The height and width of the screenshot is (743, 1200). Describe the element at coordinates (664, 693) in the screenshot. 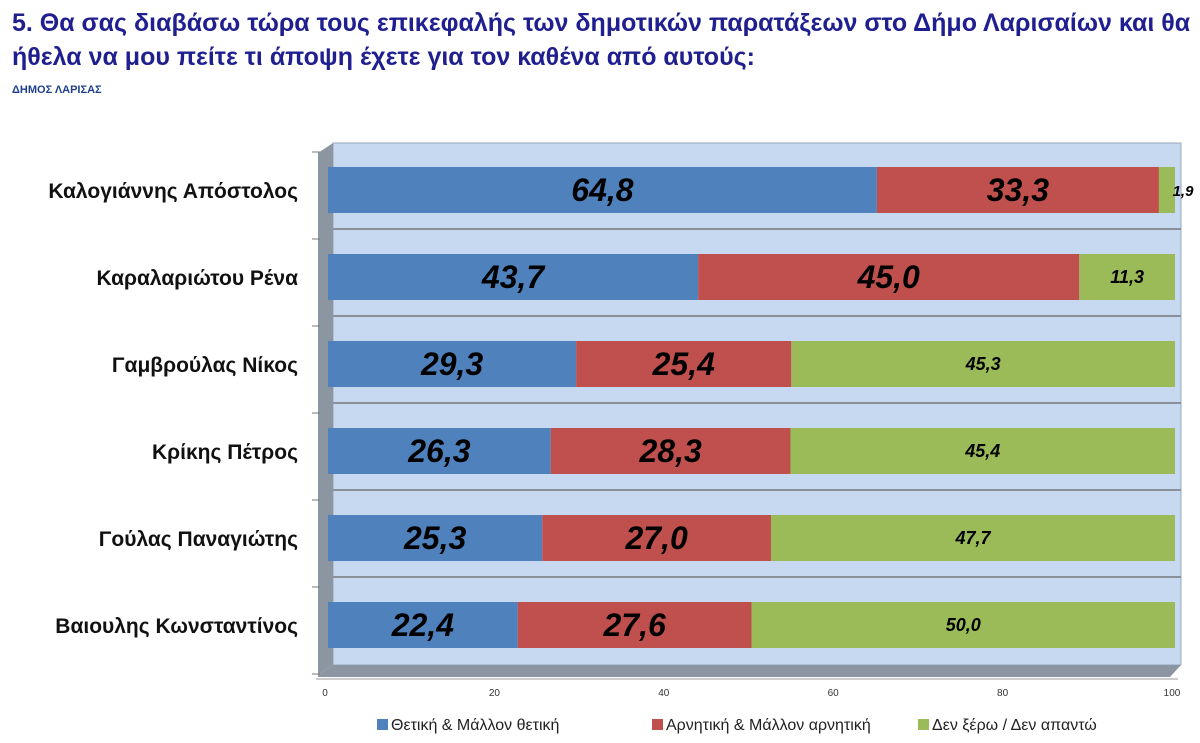

I see `x-tick-label: 40` at that location.